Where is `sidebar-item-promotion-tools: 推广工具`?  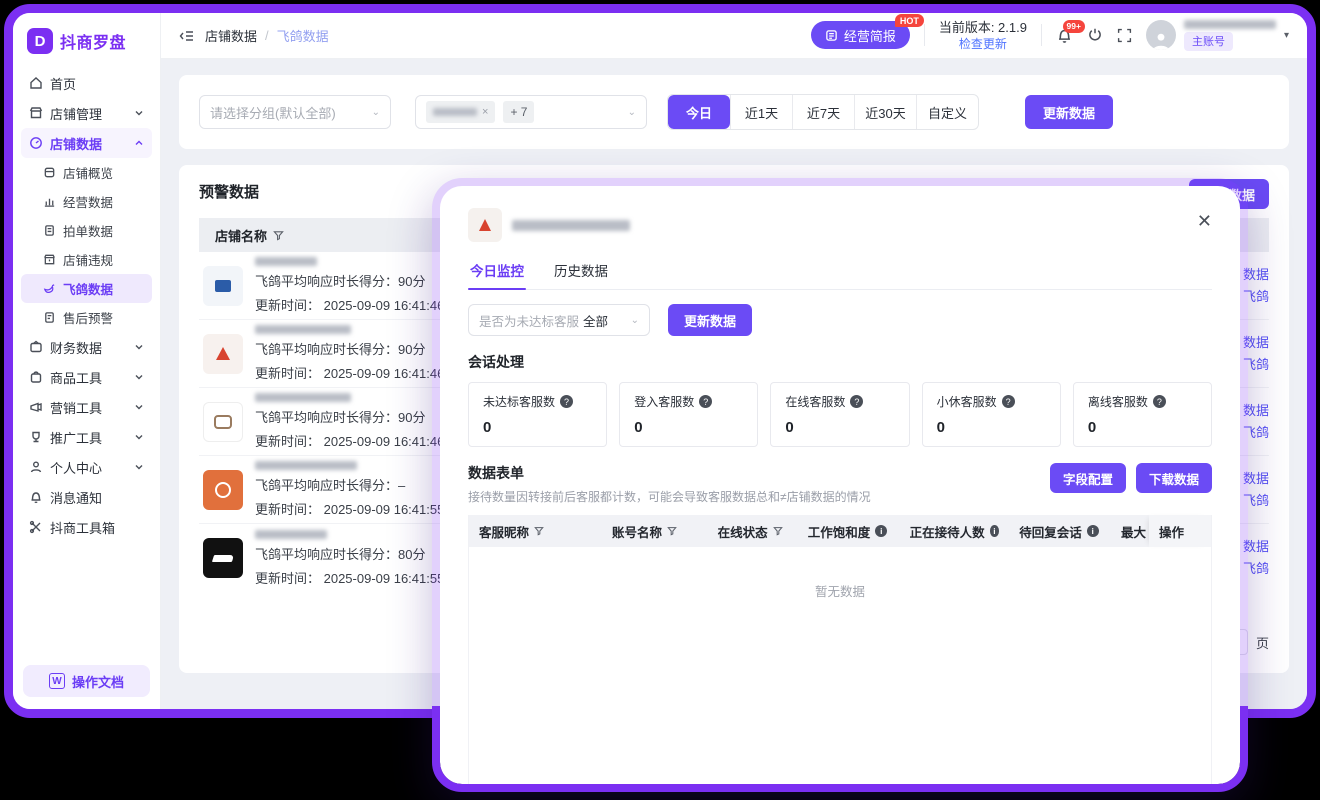 sidebar-item-promotion-tools: 推广工具 is located at coordinates (86, 437).